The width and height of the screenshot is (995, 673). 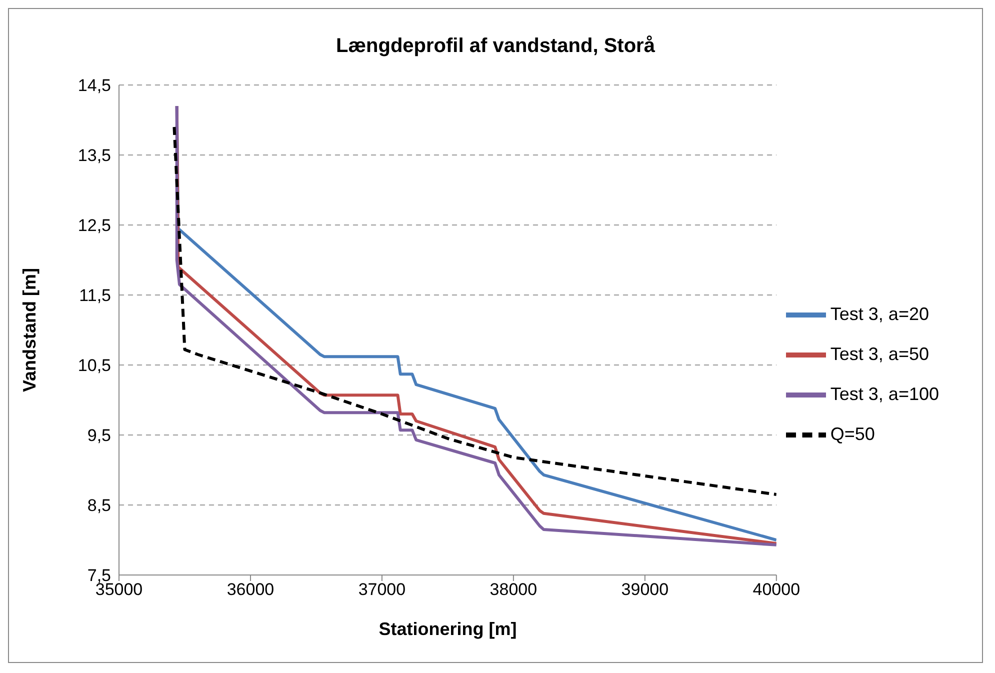 What do you see at coordinates (99, 506) in the screenshot?
I see `y-tick-label: 8,5` at bounding box center [99, 506].